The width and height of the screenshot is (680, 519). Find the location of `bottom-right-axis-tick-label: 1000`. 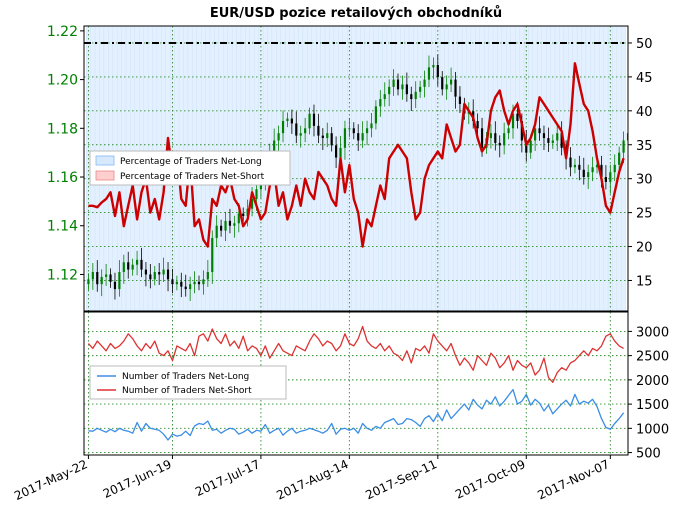

bottom-right-axis-tick-label: 1000 is located at coordinates (652, 429).